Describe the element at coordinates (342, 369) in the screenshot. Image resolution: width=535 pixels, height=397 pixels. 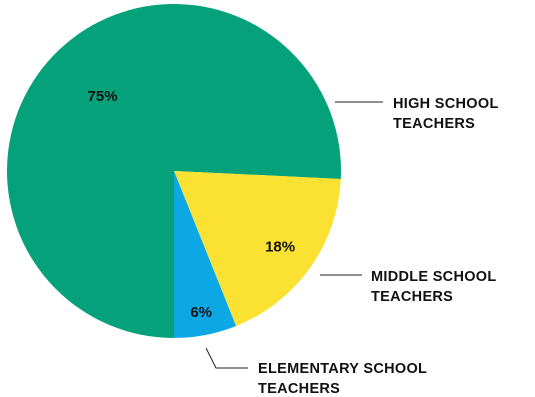
I see `callout-label-3-line-1: ELEMENTARY SCHOOL` at that location.